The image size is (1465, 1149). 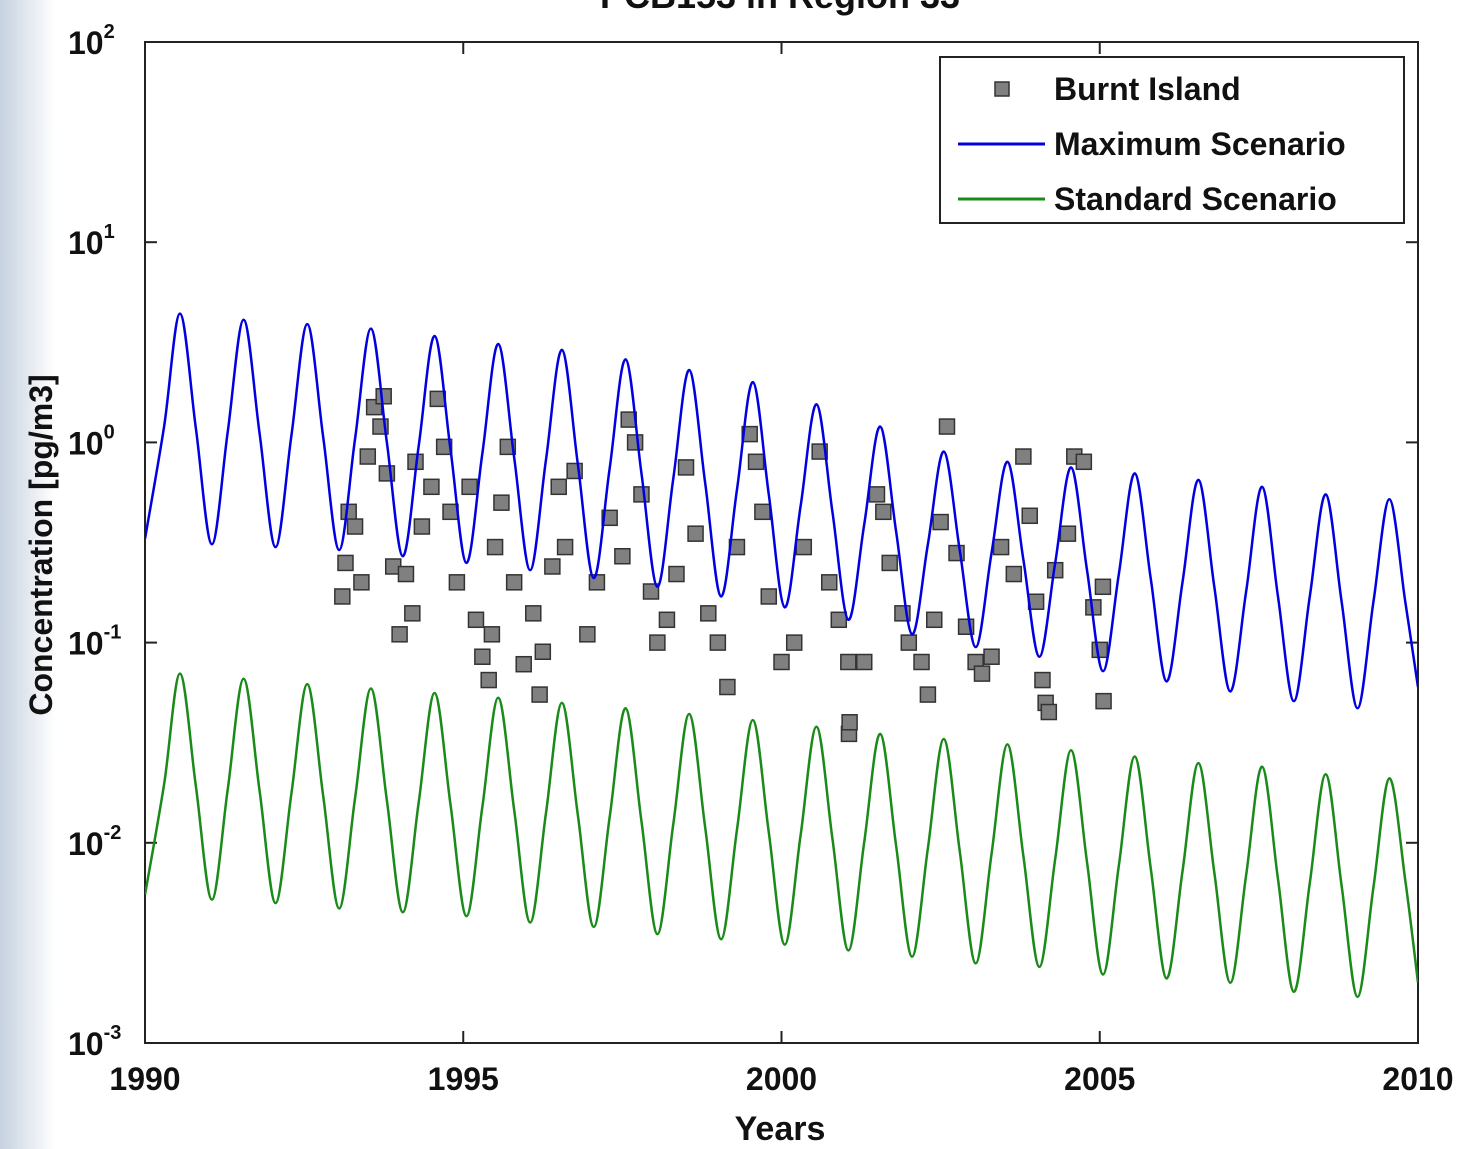 What do you see at coordinates (91, 441) in the screenshot?
I see `y-tick-label: 10⁰` at bounding box center [91, 441].